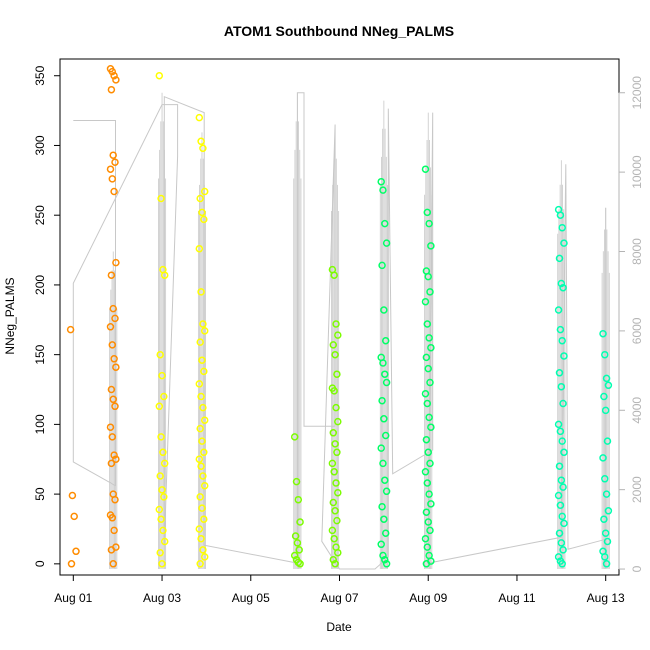  I want to click on y-tick-label: 200, so click(40, 285).